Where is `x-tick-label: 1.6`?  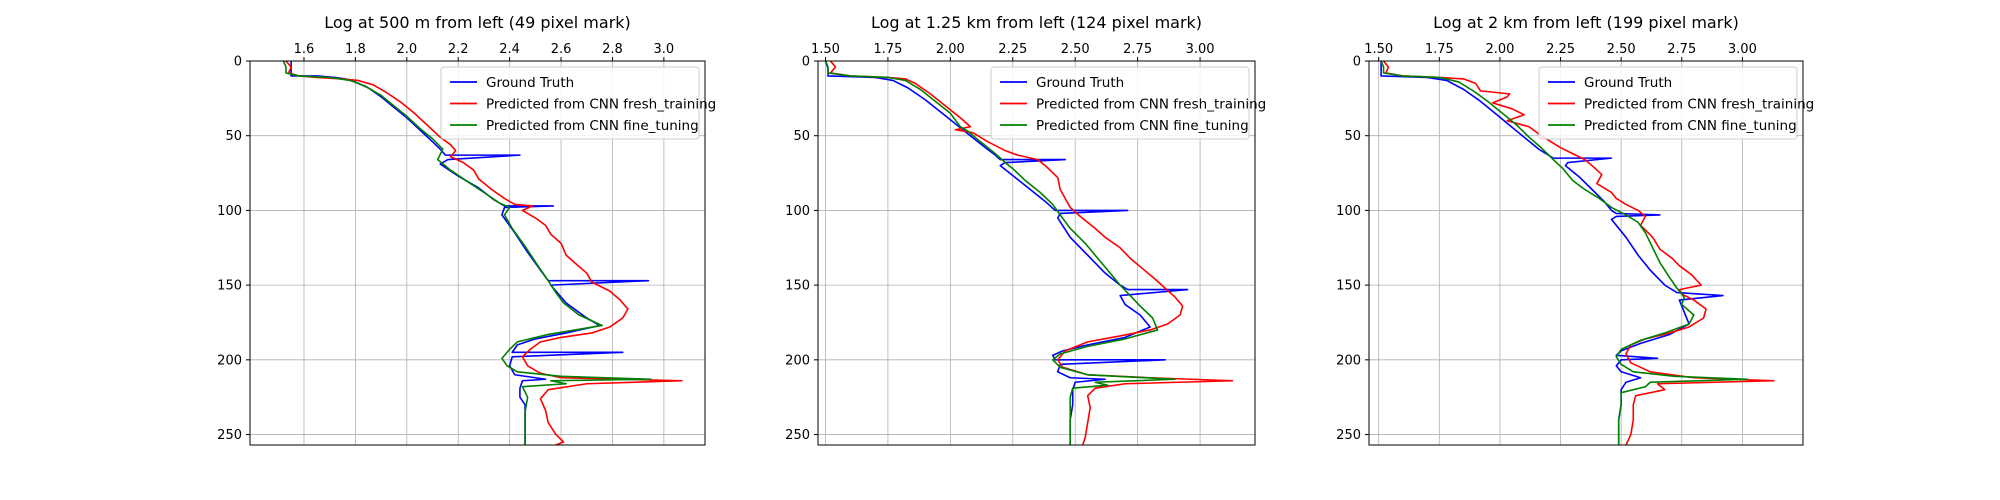
x-tick-label: 1.6 is located at coordinates (304, 49).